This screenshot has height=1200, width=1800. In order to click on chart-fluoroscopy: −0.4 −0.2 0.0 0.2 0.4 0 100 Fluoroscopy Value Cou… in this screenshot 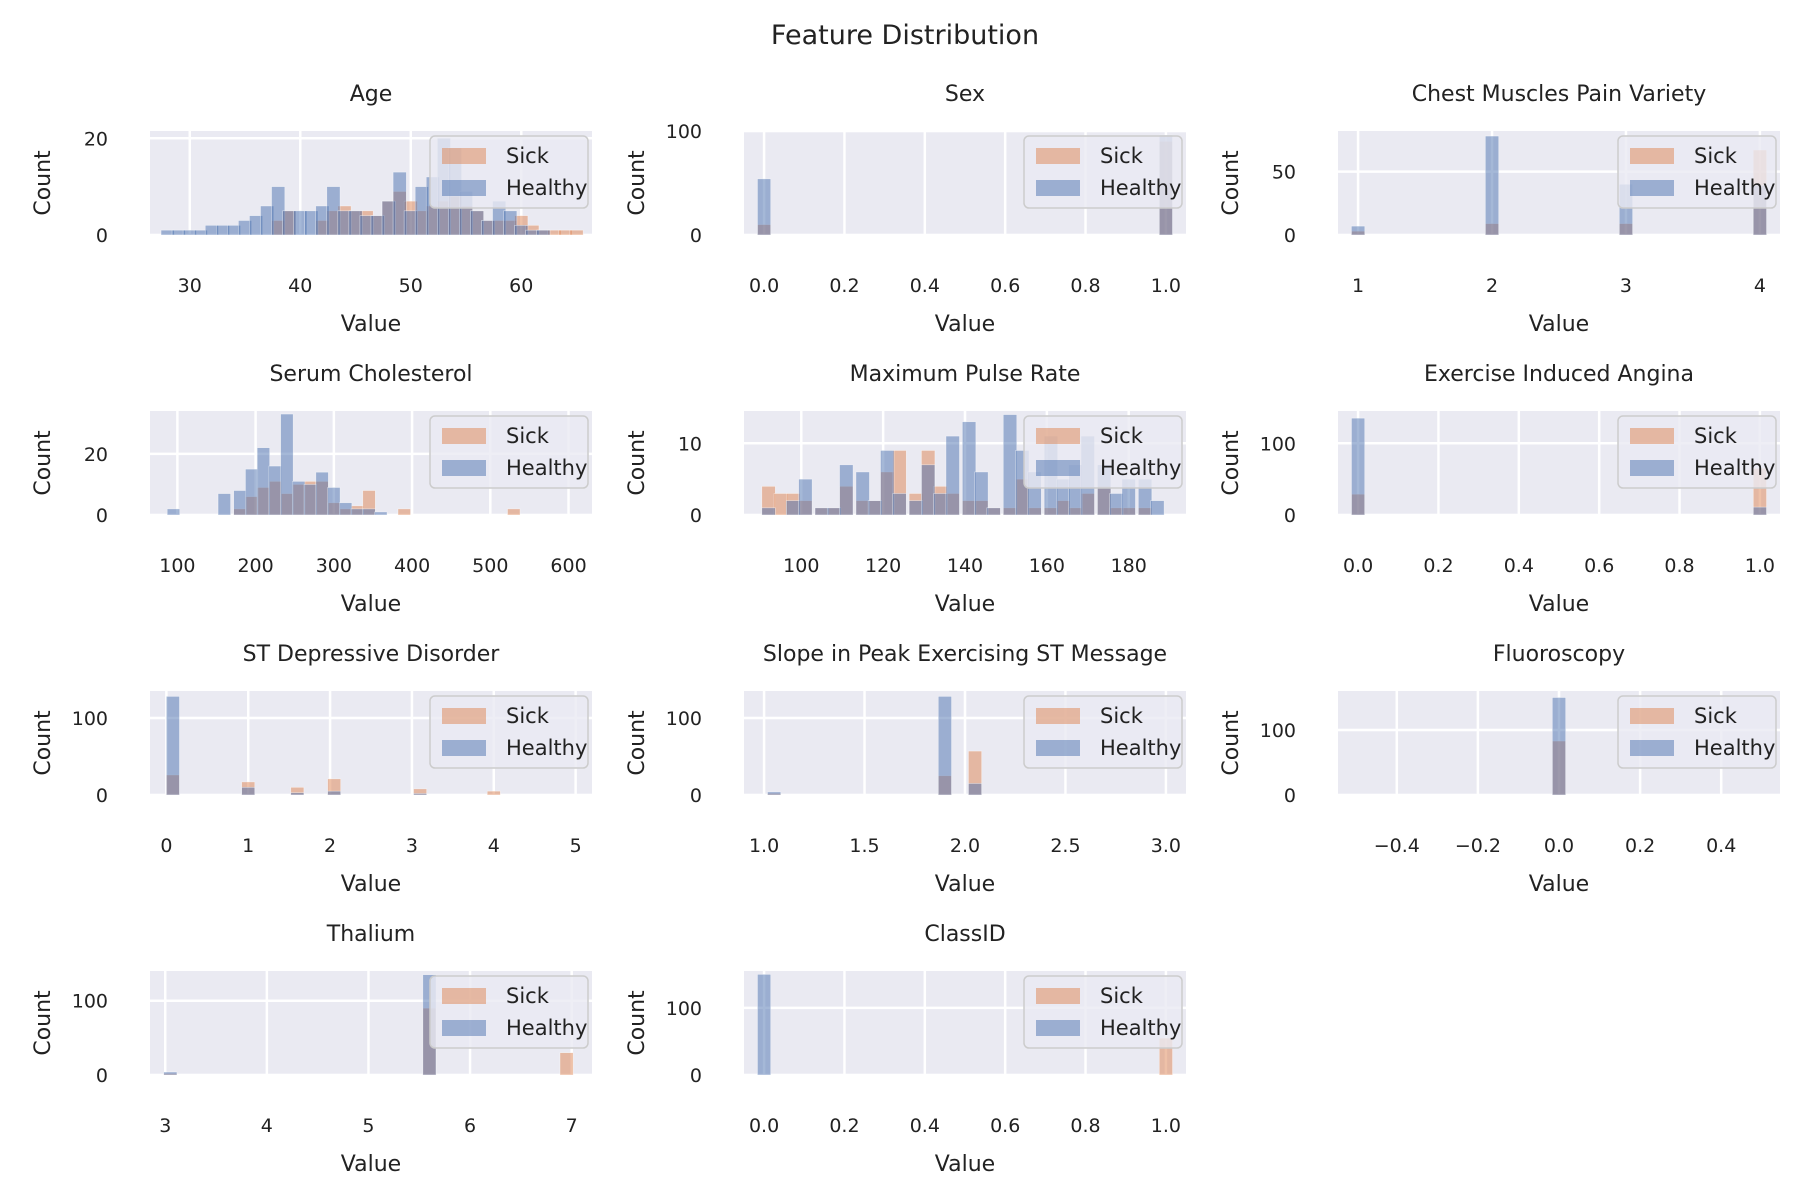, I will do `click(1499, 769)`.